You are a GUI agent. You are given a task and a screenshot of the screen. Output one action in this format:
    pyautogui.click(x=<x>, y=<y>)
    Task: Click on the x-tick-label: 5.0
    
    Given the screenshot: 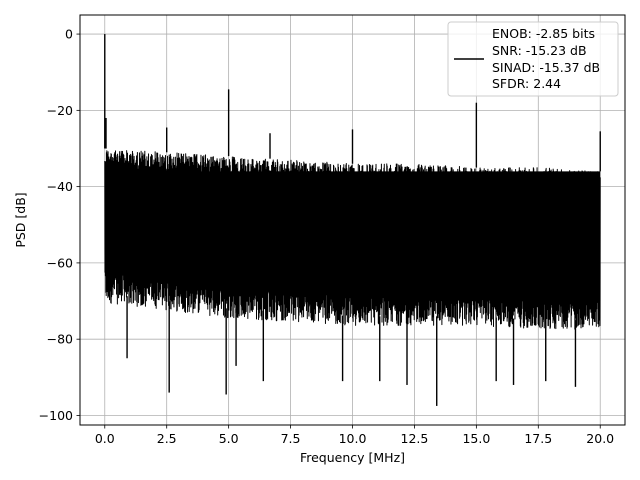 What is the action you would take?
    pyautogui.click(x=229, y=438)
    